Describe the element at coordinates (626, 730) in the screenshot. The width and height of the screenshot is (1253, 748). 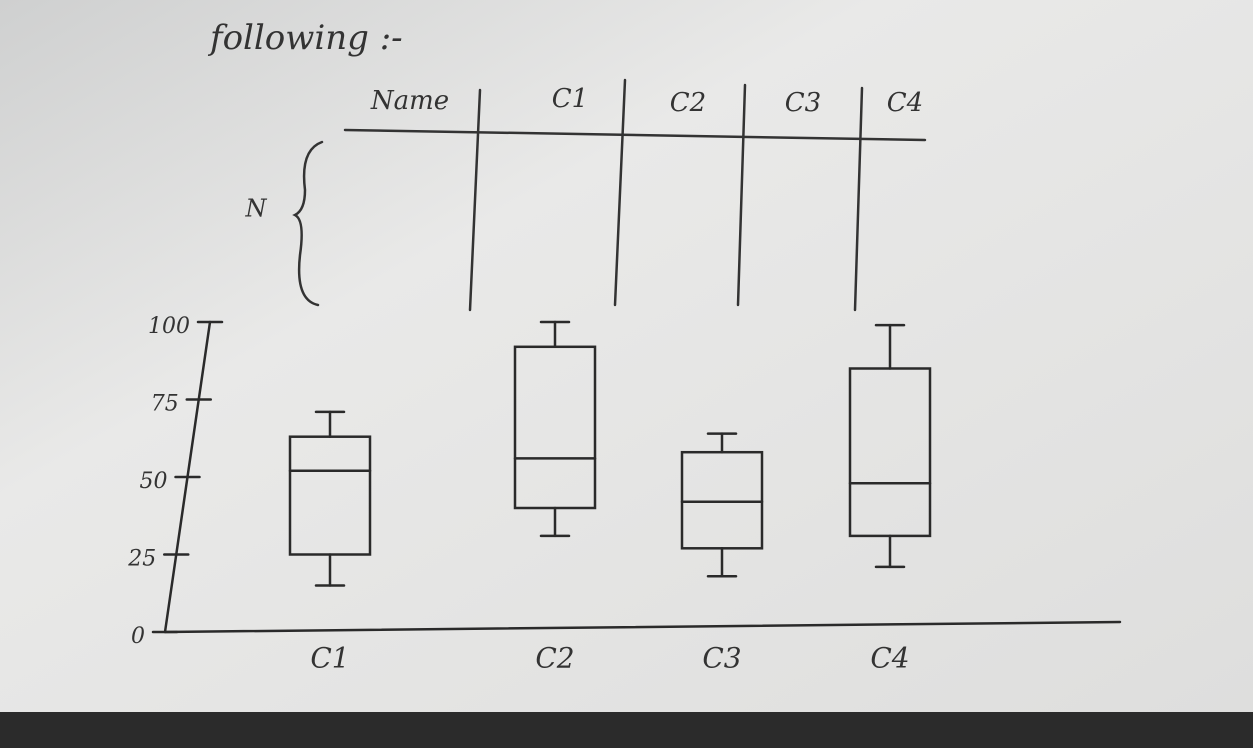
I see `desk` at that location.